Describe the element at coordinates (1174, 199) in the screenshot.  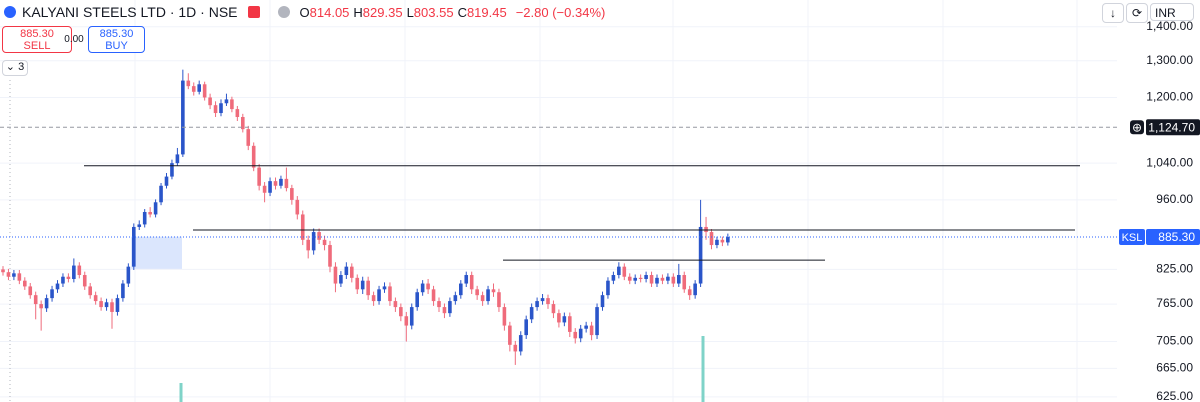
I see `y-tick-label: 960.00` at that location.